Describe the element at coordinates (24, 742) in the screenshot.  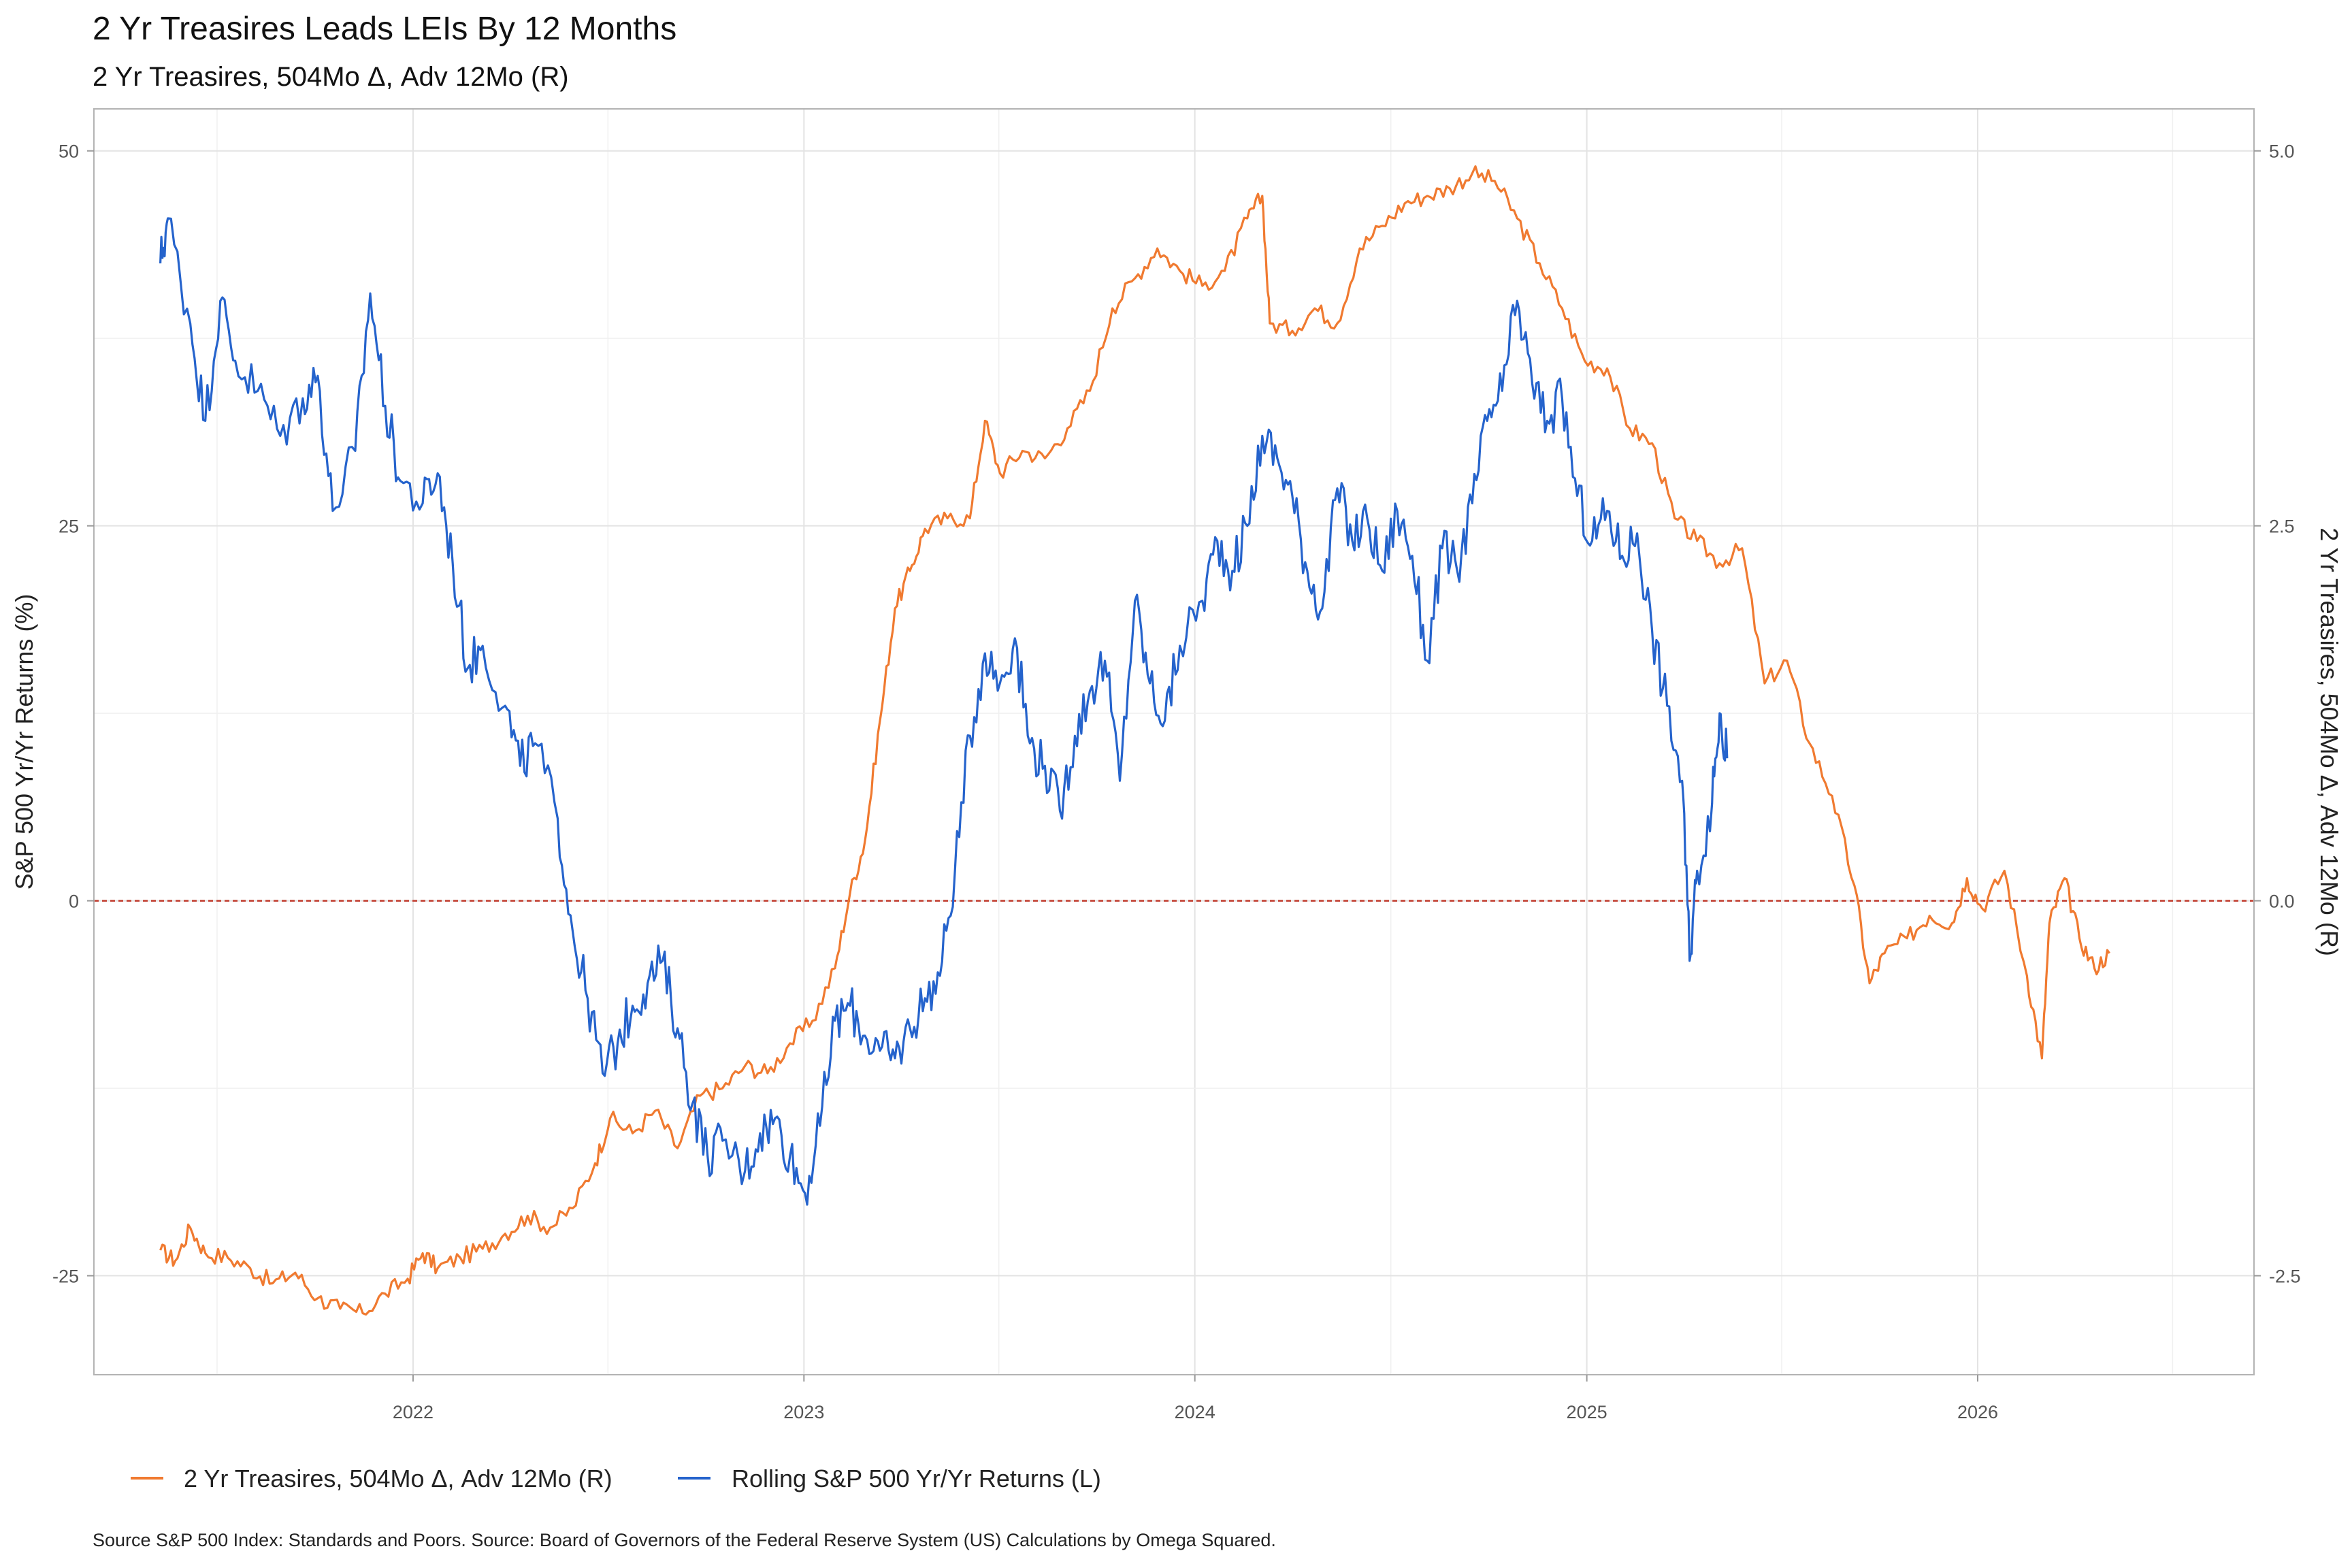
I see `y-axis-left-title: S&P 500 Yr/Yr Returns (%)` at that location.